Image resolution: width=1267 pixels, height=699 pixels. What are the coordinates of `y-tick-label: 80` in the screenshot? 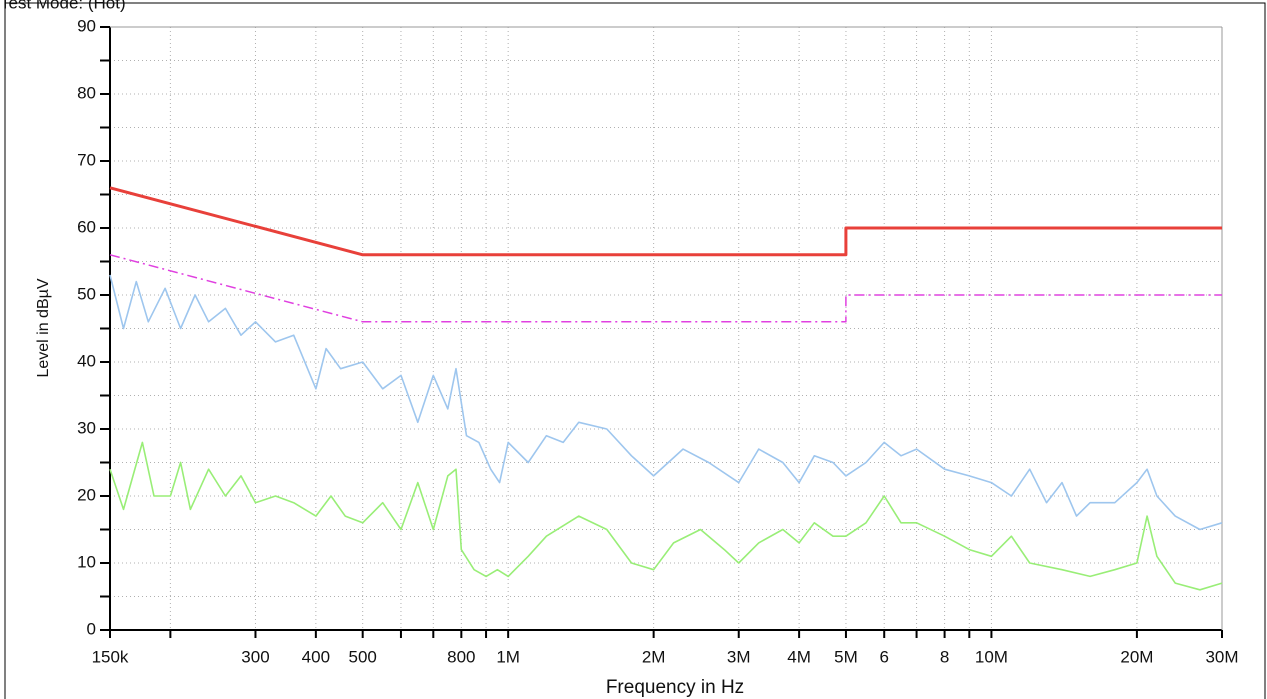 It's located at (86, 92).